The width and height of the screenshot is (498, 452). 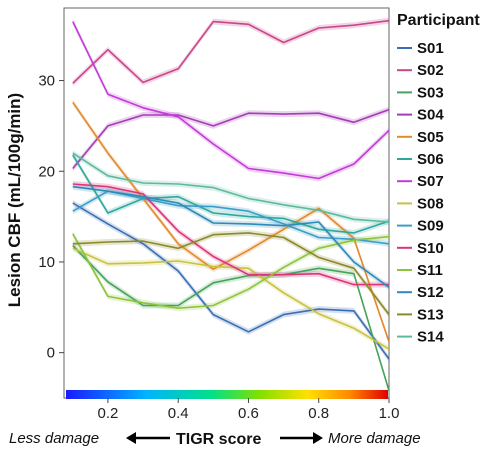 I want to click on legend-label-s05: S05, so click(x=430, y=137).